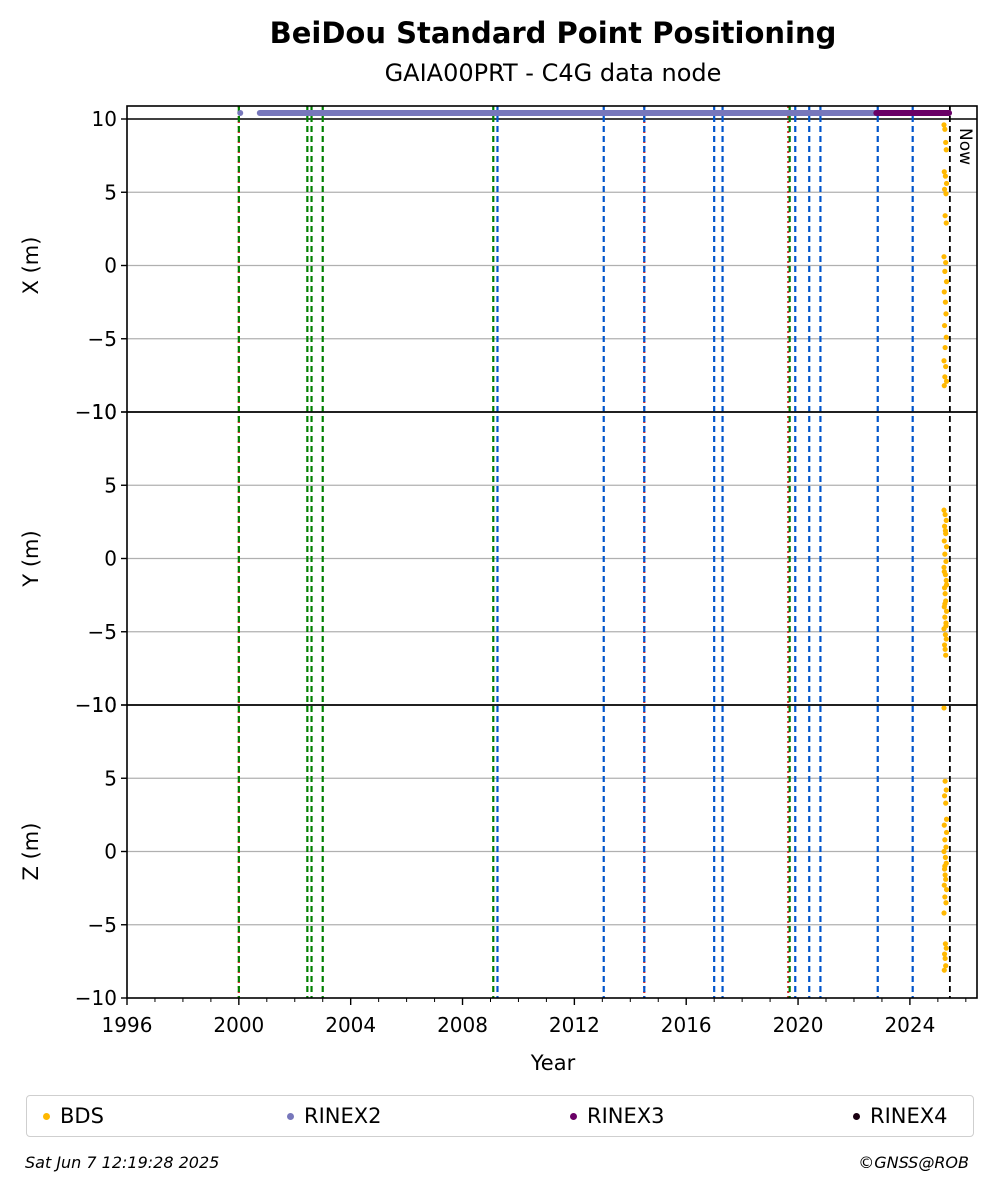 This screenshot has width=997, height=1194. I want to click on legend-item-rinex4: RINEX4, so click(900, 1116).